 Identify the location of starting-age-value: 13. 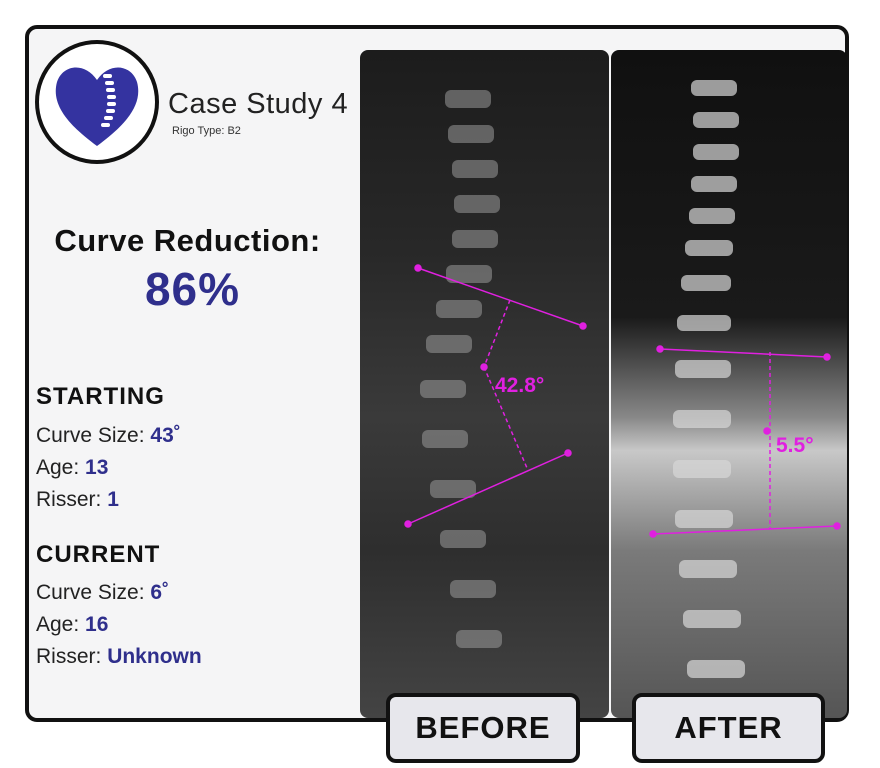
(97, 467).